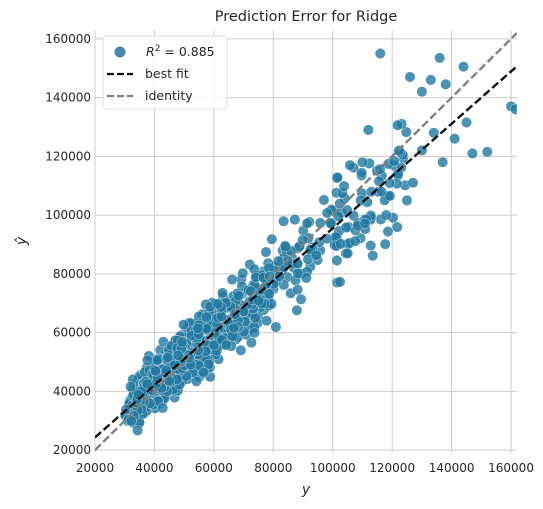  I want to click on y-tick-label: 20000, so click(72, 450).